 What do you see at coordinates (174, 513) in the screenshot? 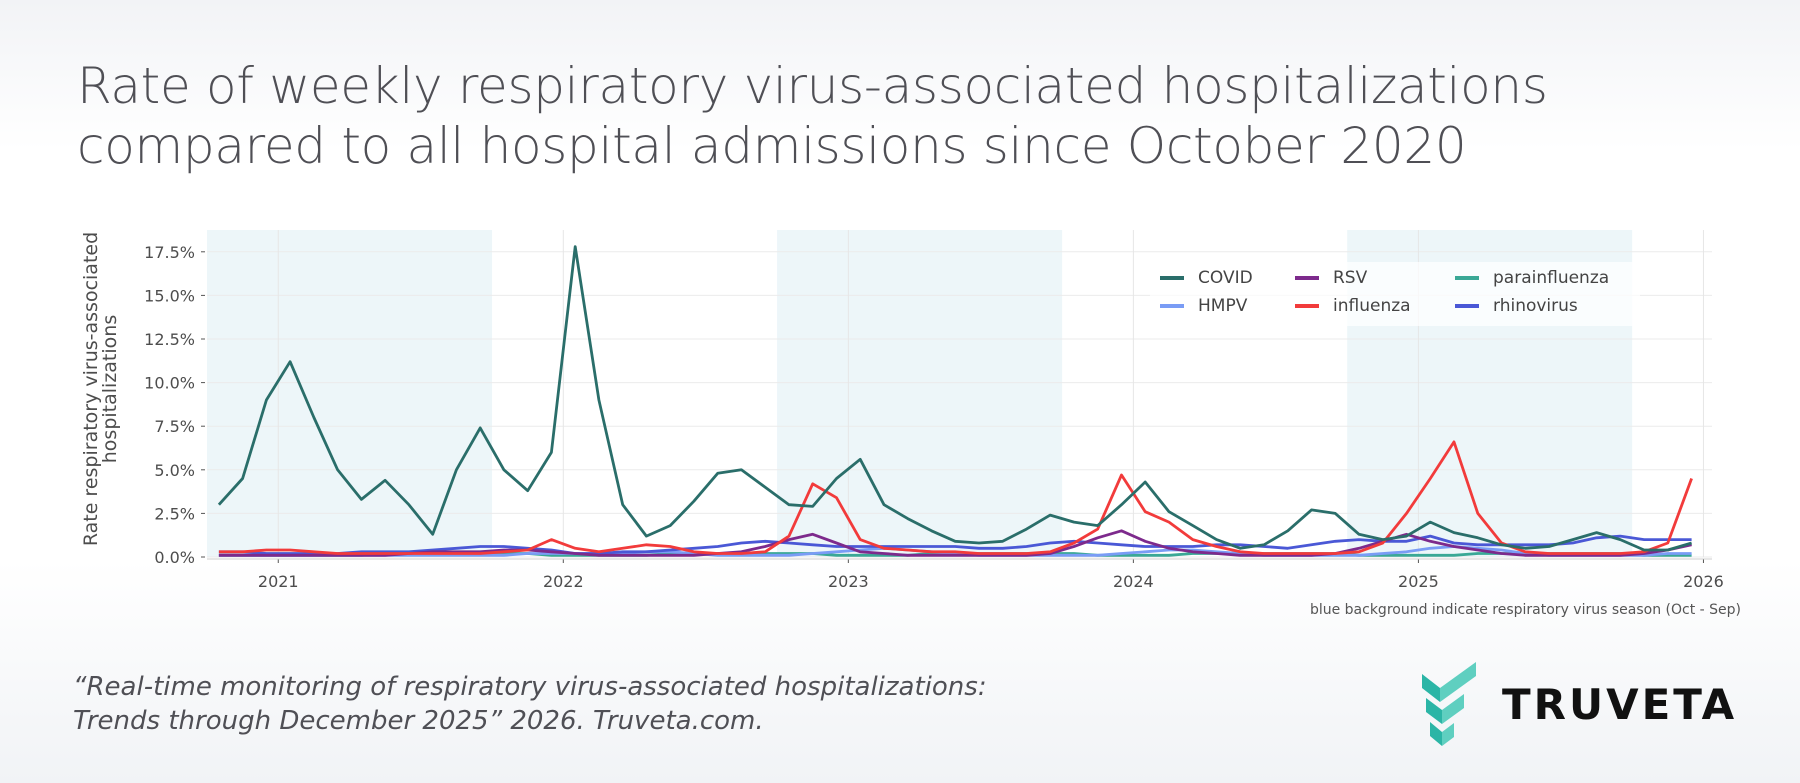
I see `y-tick-label: 2.5%` at bounding box center [174, 513].